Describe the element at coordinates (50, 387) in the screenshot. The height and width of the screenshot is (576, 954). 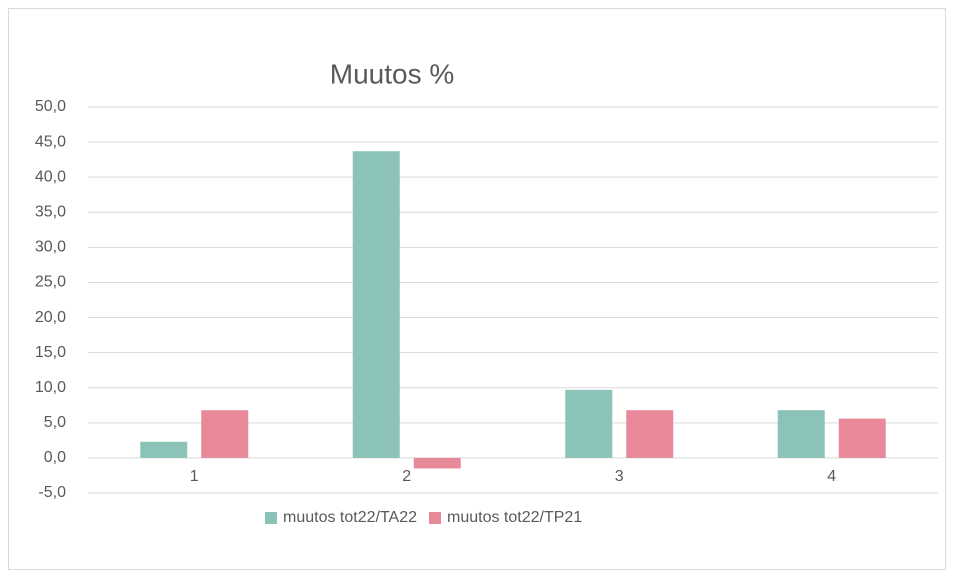
I see `y-tick-label: 10,0` at that location.